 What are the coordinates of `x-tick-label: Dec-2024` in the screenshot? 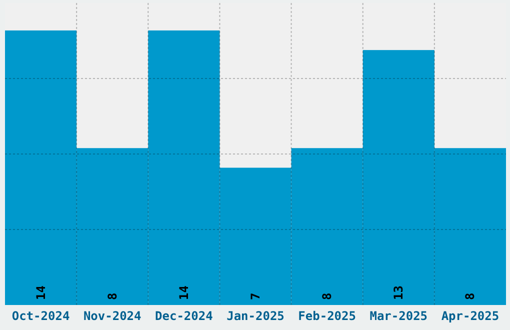 It's located at (184, 316).